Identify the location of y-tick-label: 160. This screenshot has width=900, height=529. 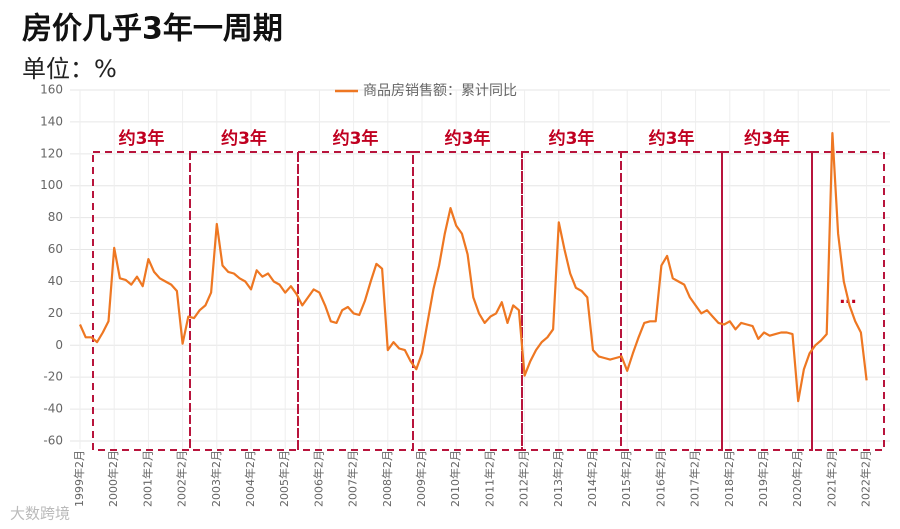
(51, 90).